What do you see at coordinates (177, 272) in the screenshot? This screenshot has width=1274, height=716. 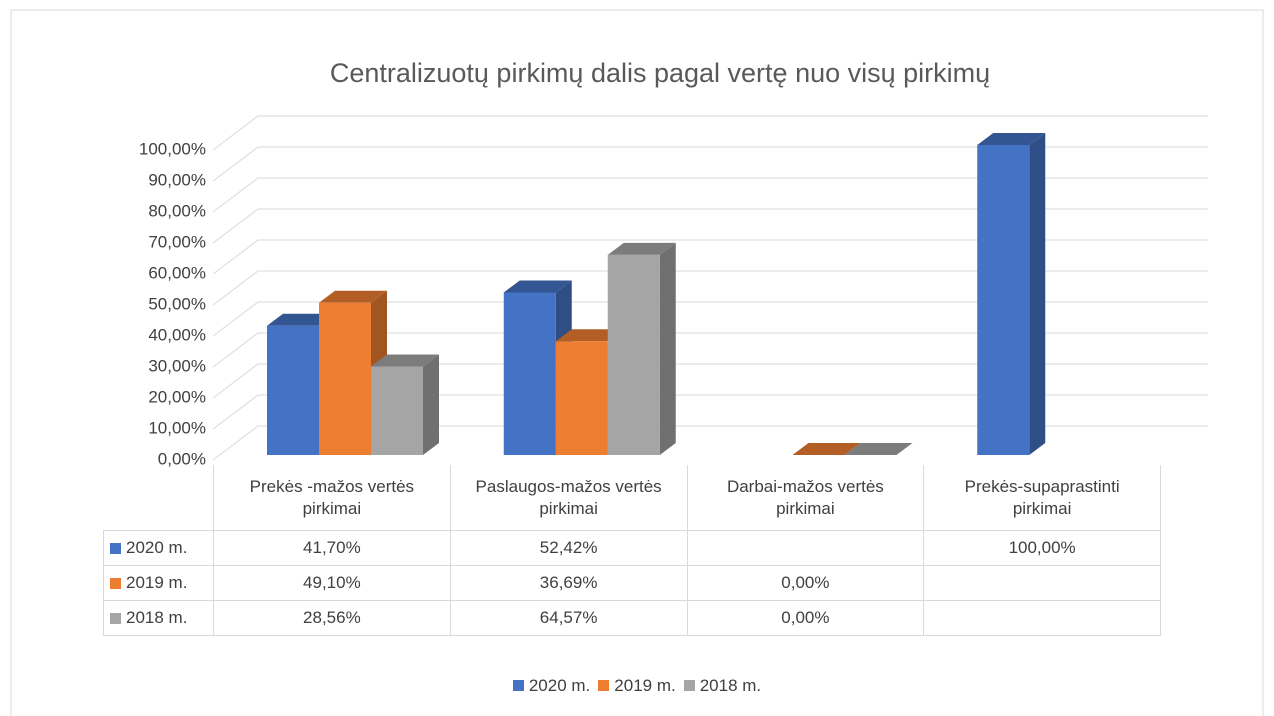 I see `y-tick-label: 60,00%` at bounding box center [177, 272].